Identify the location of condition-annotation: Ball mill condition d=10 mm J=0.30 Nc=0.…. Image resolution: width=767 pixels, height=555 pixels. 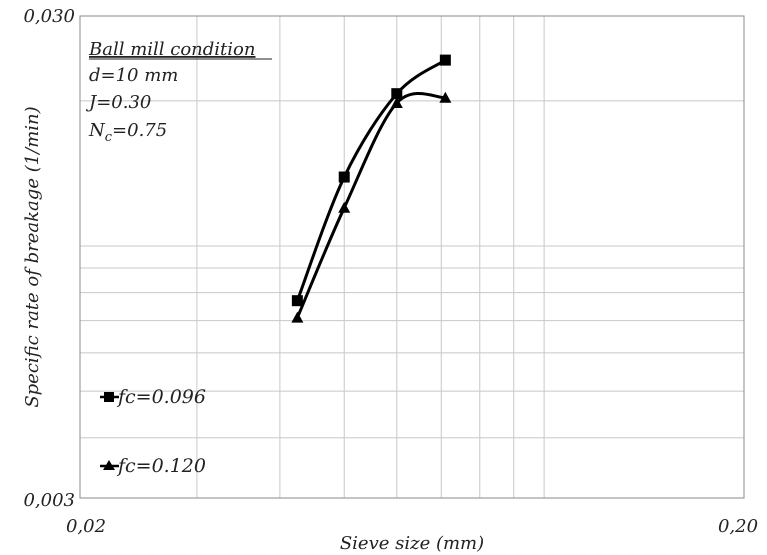
(178, 92).